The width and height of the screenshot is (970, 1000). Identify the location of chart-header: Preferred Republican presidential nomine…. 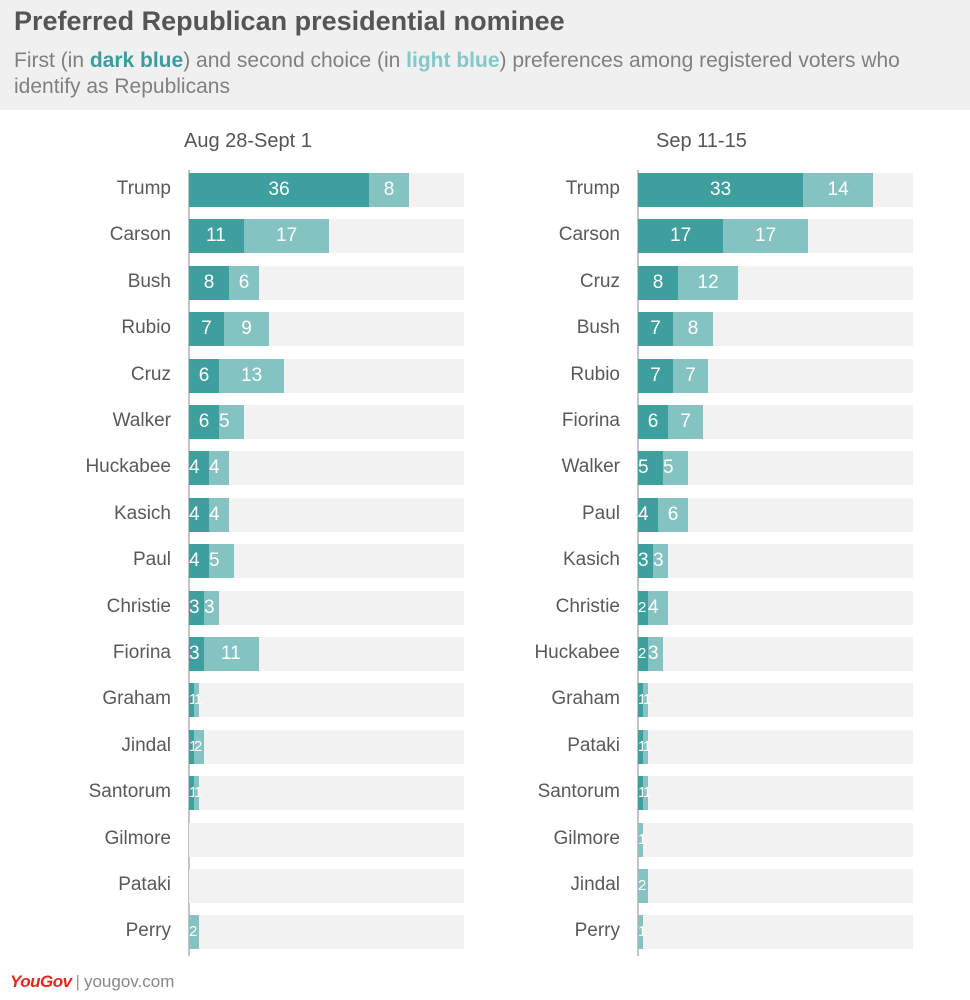
(485, 55).